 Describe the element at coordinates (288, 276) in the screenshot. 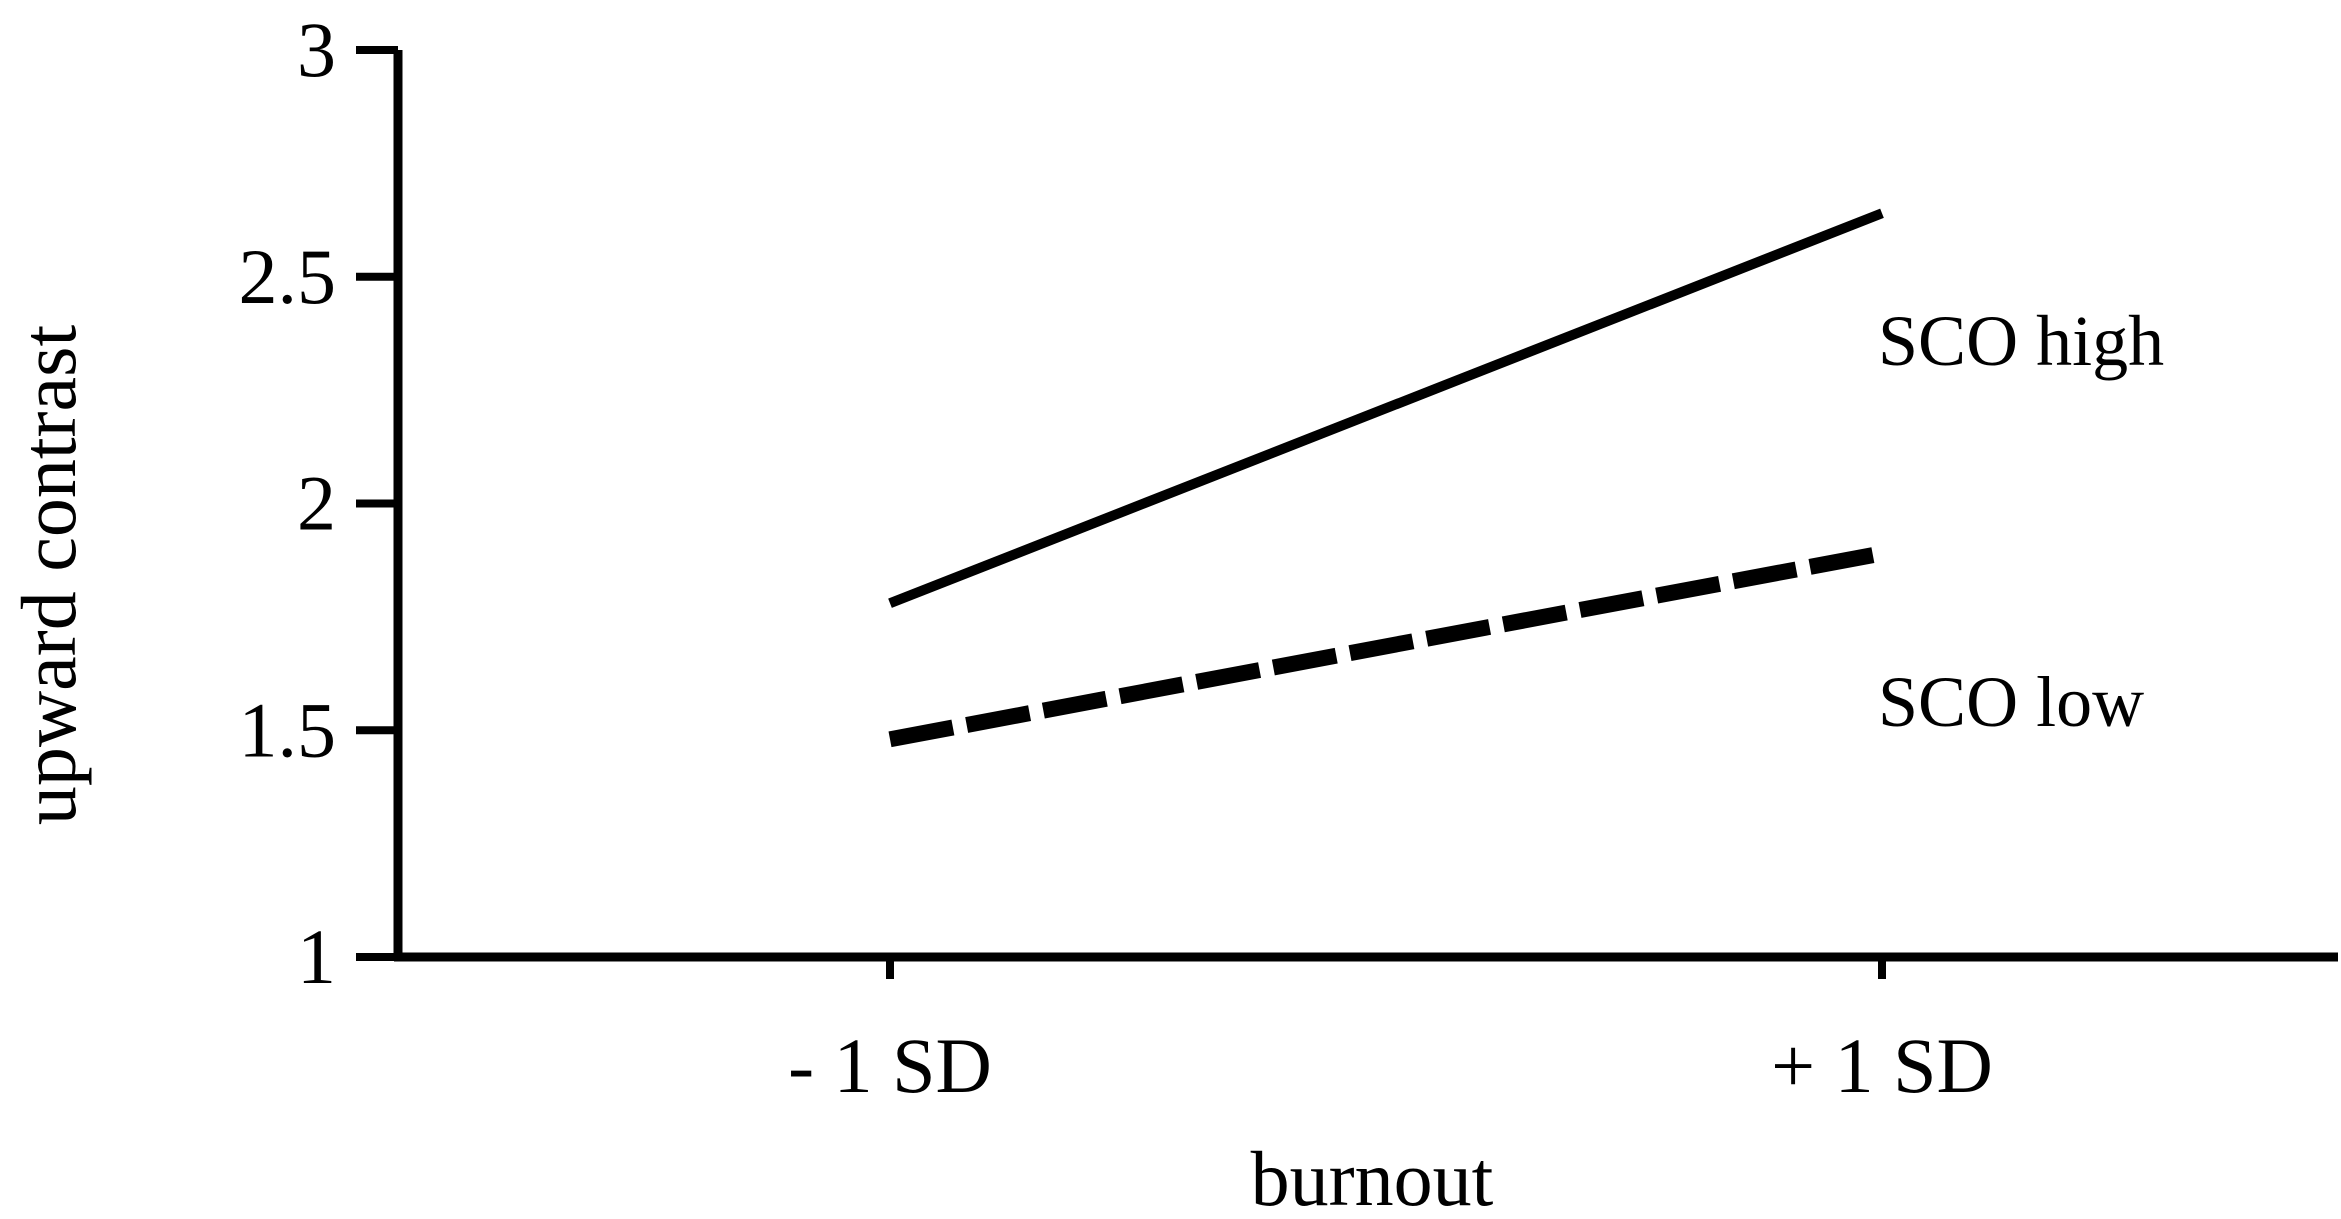

I see `y-tick-label: 2.5` at that location.